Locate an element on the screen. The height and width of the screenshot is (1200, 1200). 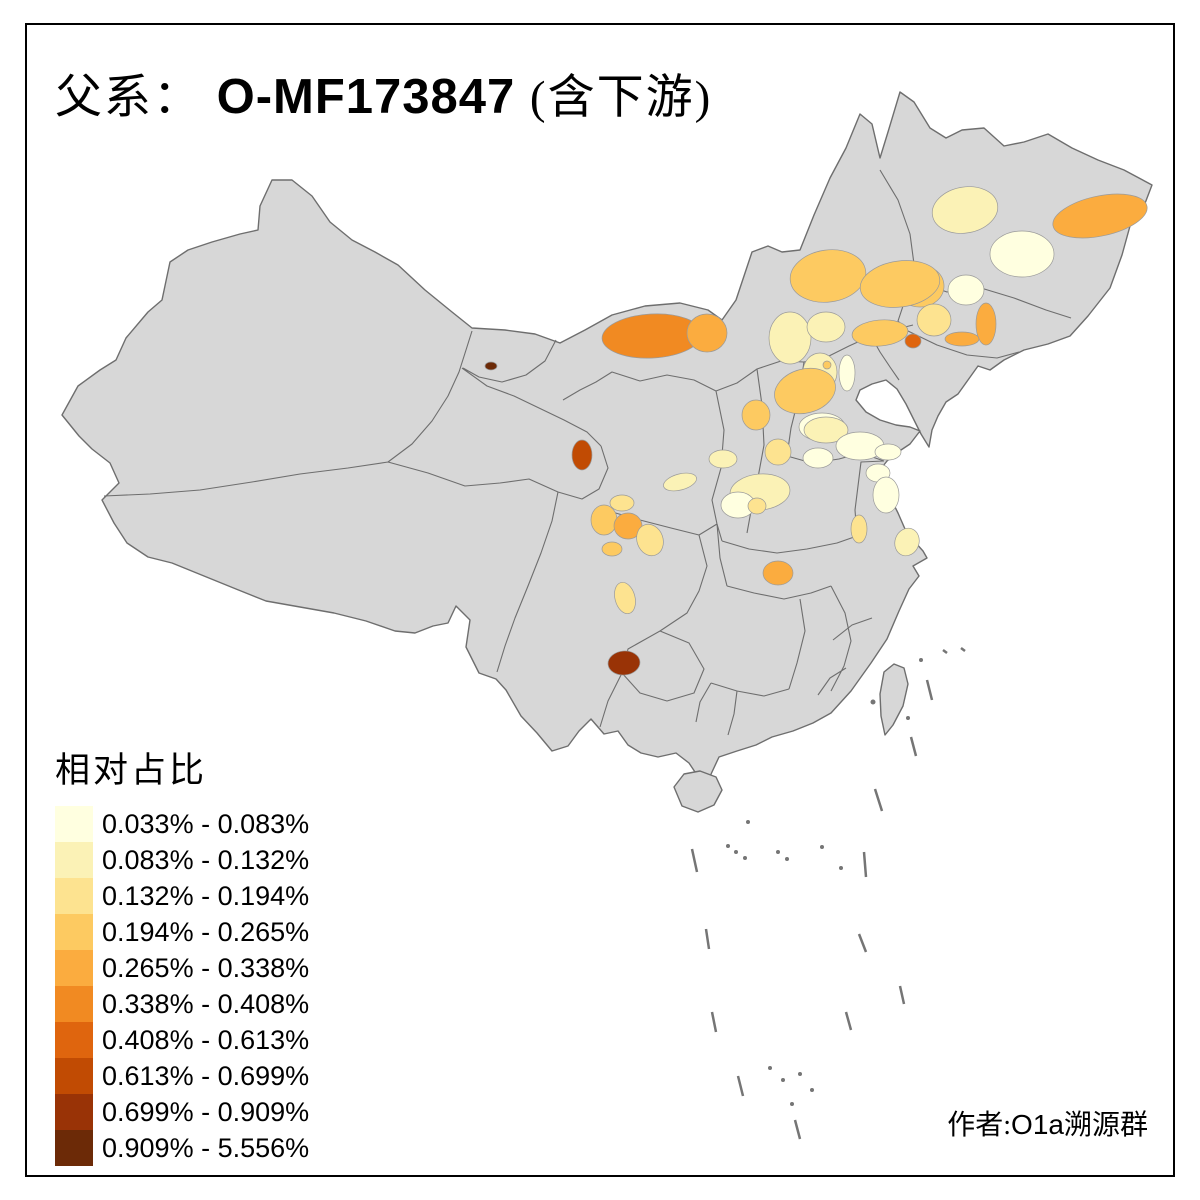
colored-region-r45 is located at coordinates (625, 598).